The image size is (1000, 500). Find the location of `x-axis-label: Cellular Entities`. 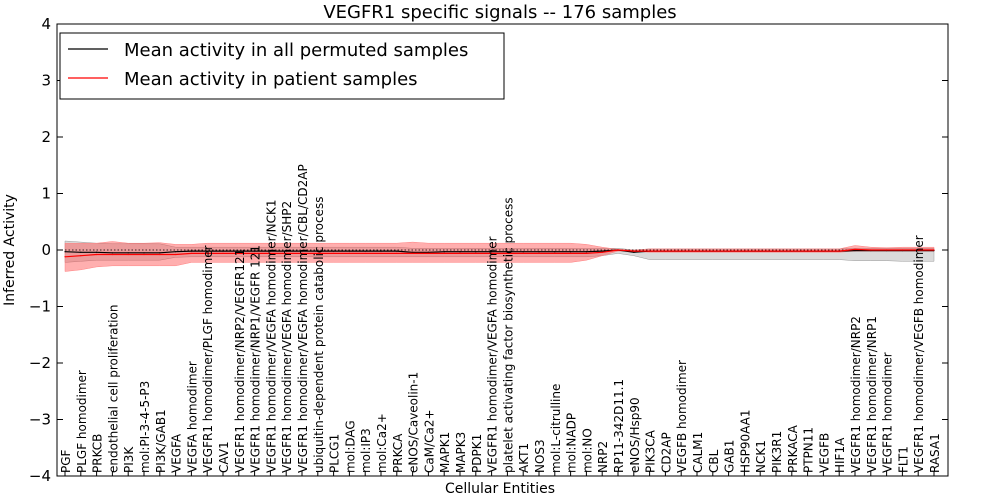

x-axis-label: Cellular Entities is located at coordinates (500, 489).